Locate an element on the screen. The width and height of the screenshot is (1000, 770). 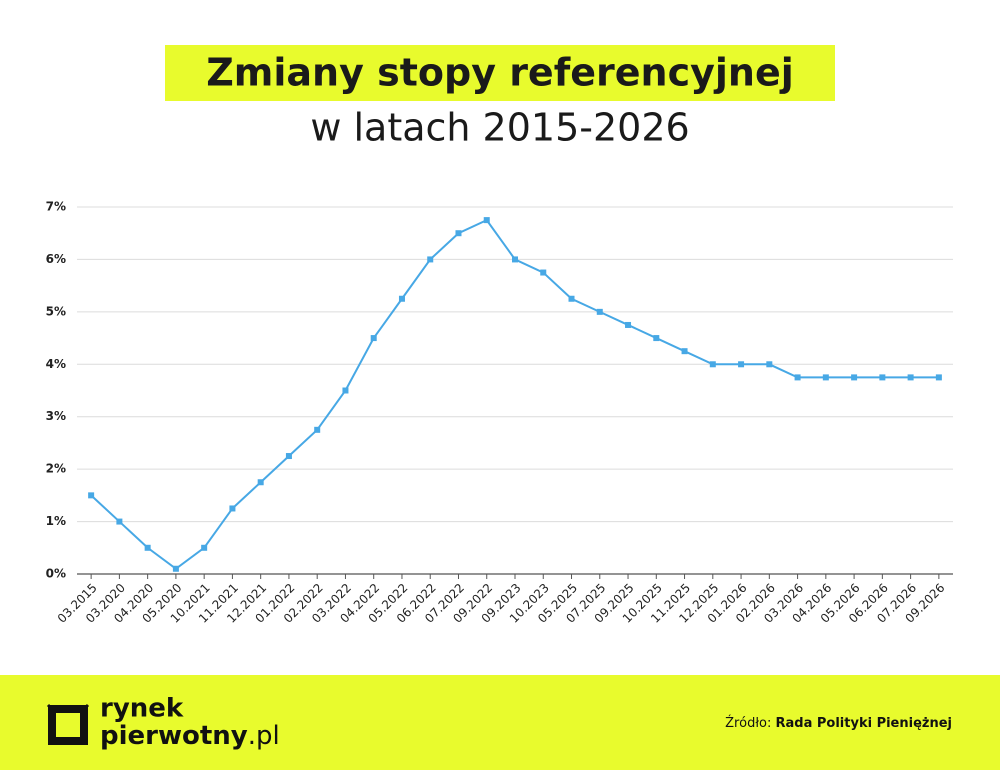
y-tick-label: 5% is located at coordinates (56, 311).